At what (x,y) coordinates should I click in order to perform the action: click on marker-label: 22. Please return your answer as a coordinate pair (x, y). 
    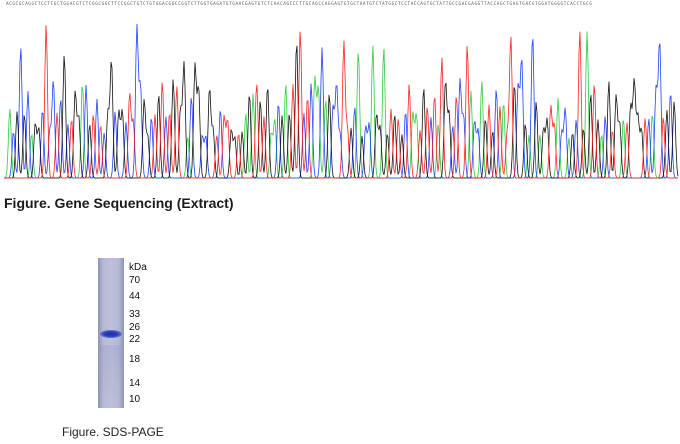
    Looking at the image, I should click on (135, 339).